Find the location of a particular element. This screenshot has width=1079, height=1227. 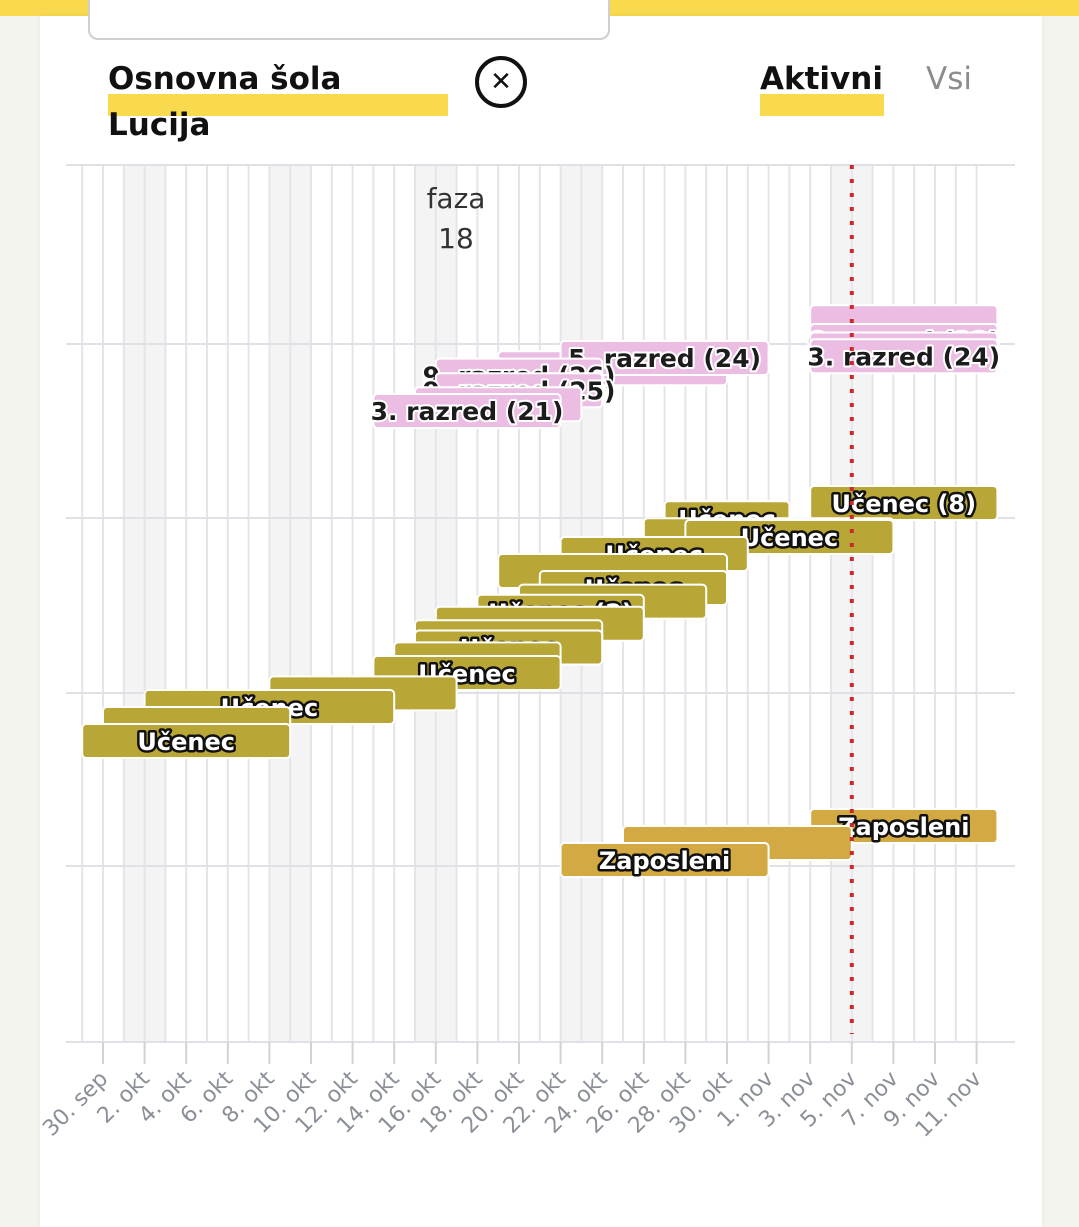

filter-highlight is located at coordinates (278, 105).